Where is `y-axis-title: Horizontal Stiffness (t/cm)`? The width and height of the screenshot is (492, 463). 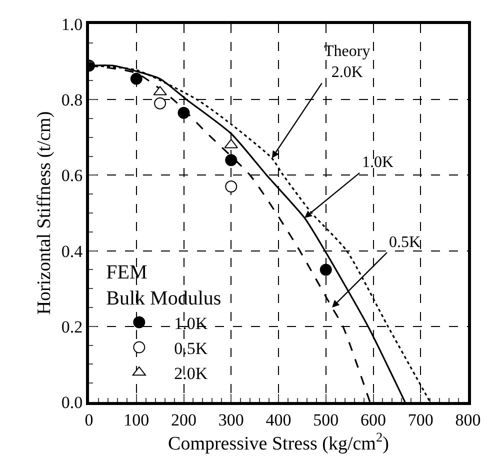
y-axis-title: Horizontal Stiffness (t/cm) is located at coordinates (45, 213).